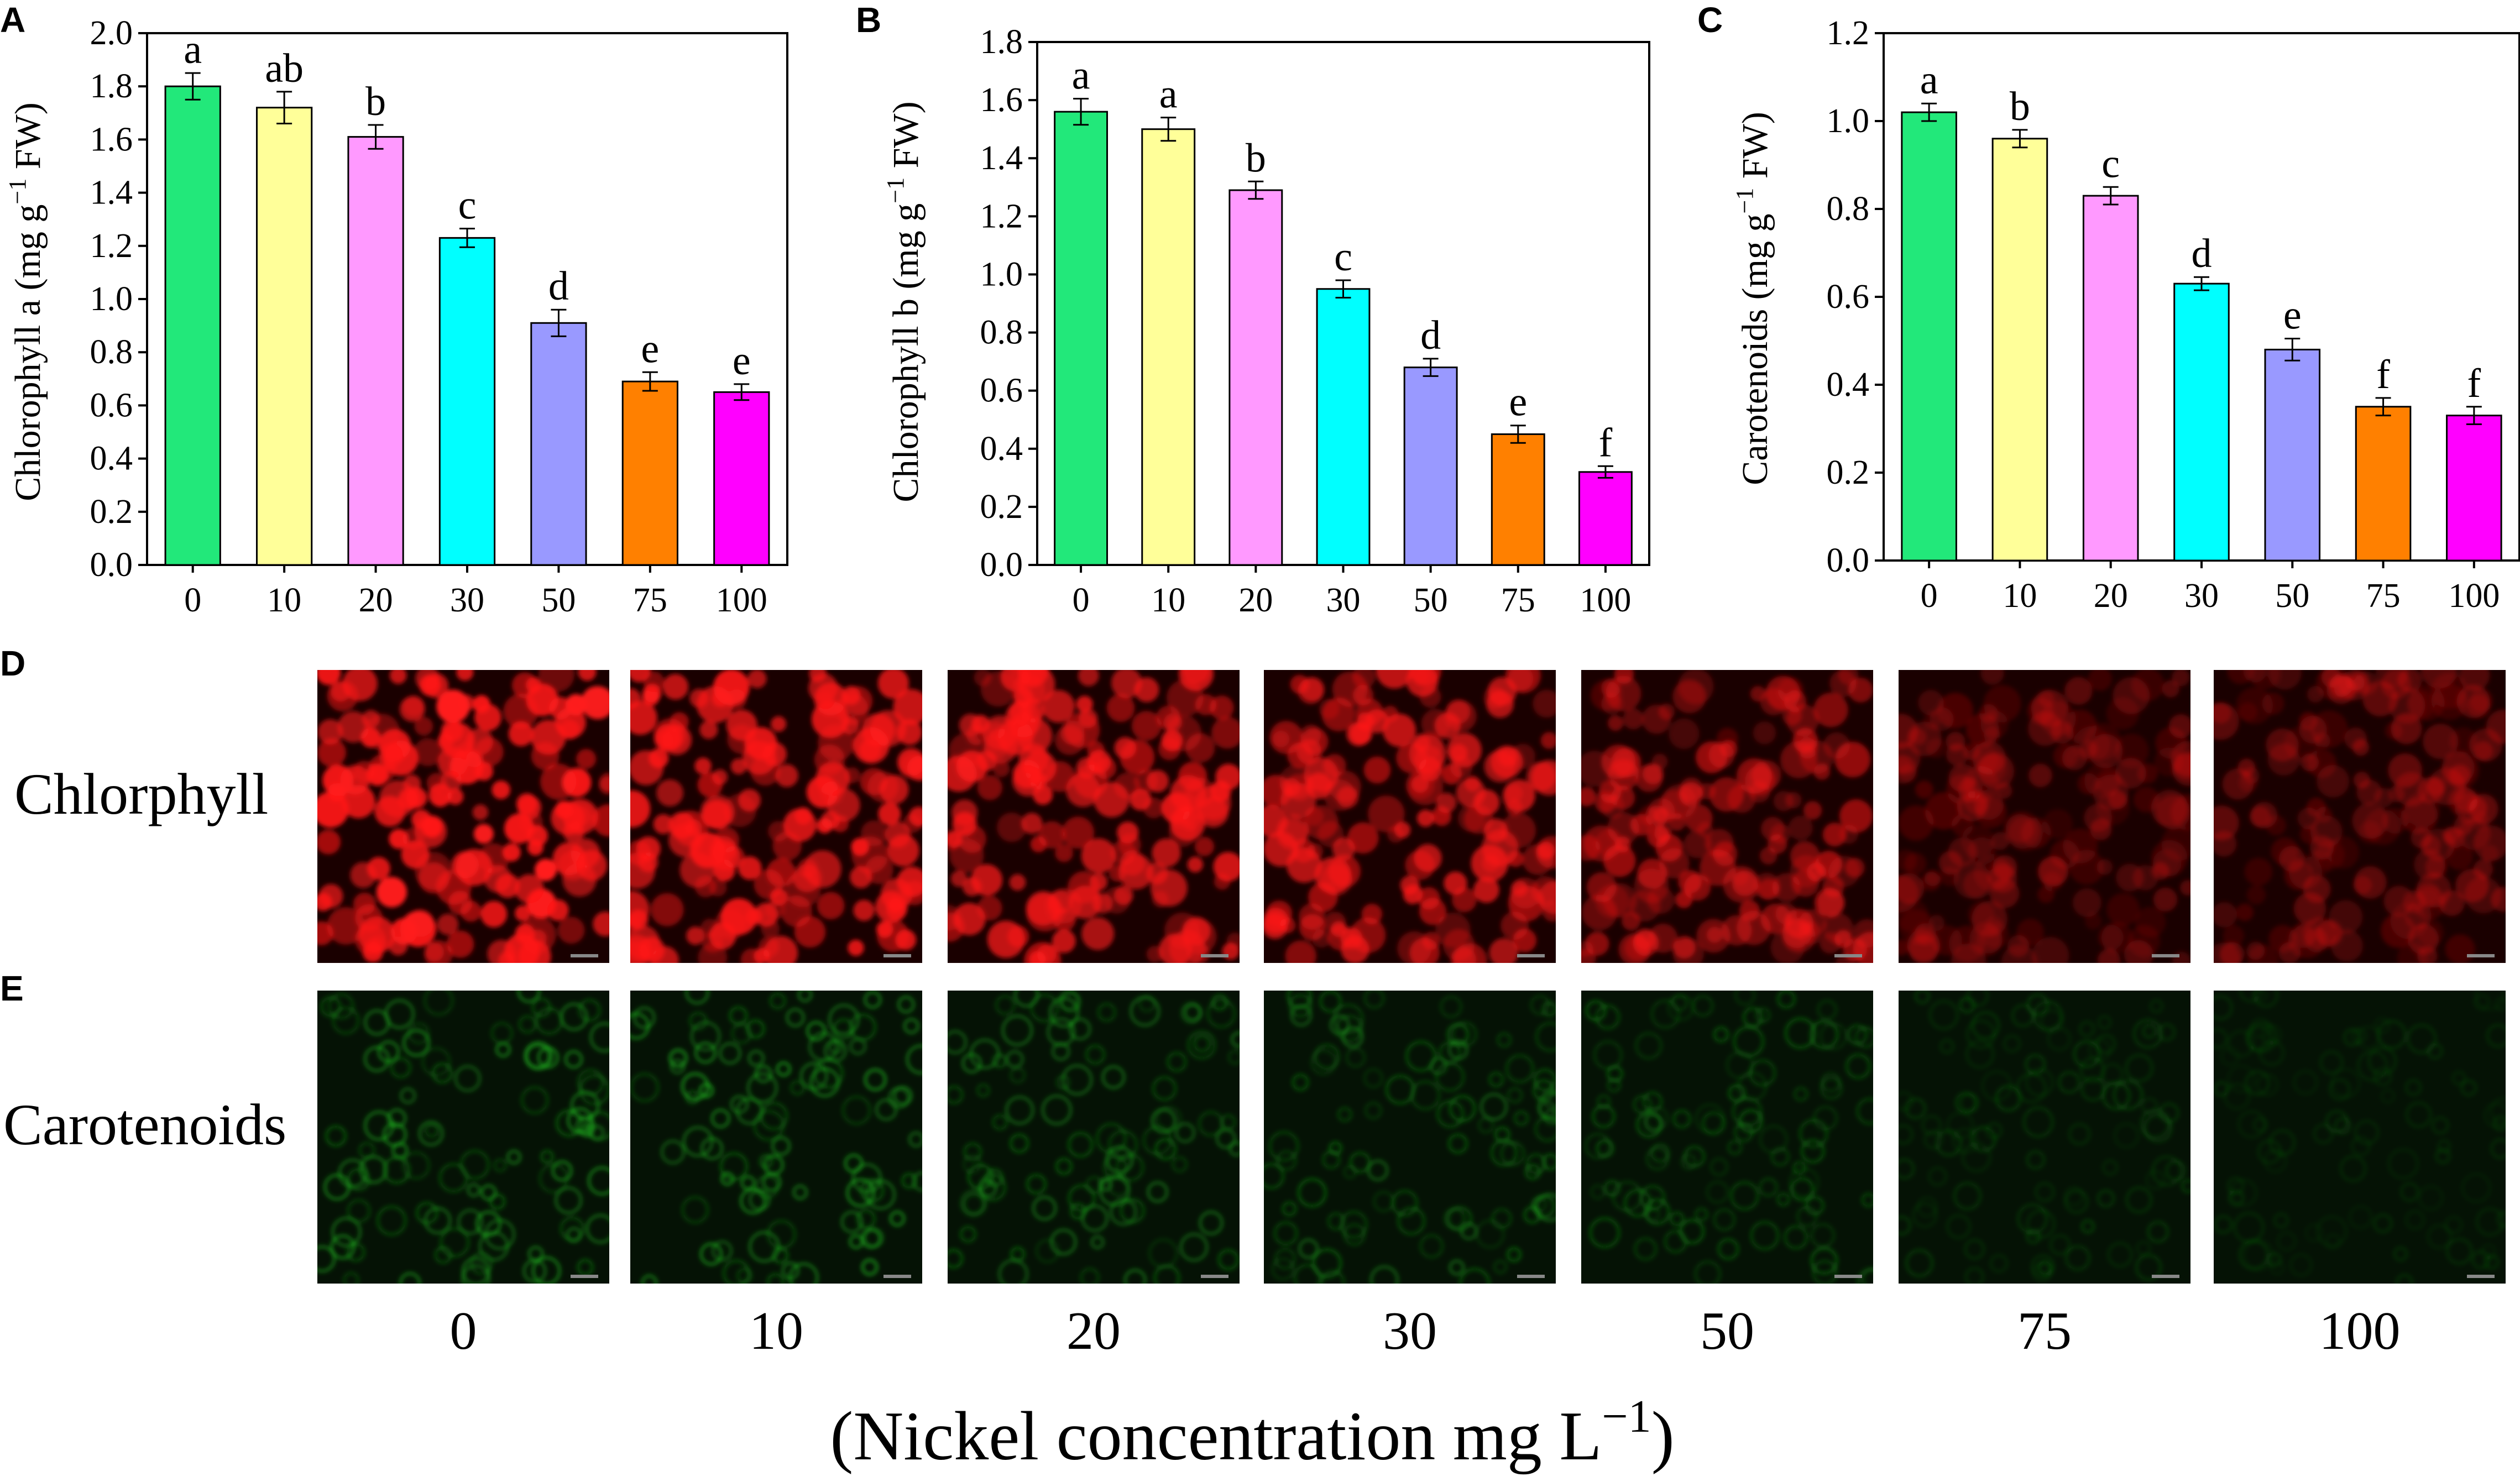  What do you see at coordinates (1252, 1433) in the screenshot?
I see `x-axis-title: (Nickel concentration mg L−1)` at bounding box center [1252, 1433].